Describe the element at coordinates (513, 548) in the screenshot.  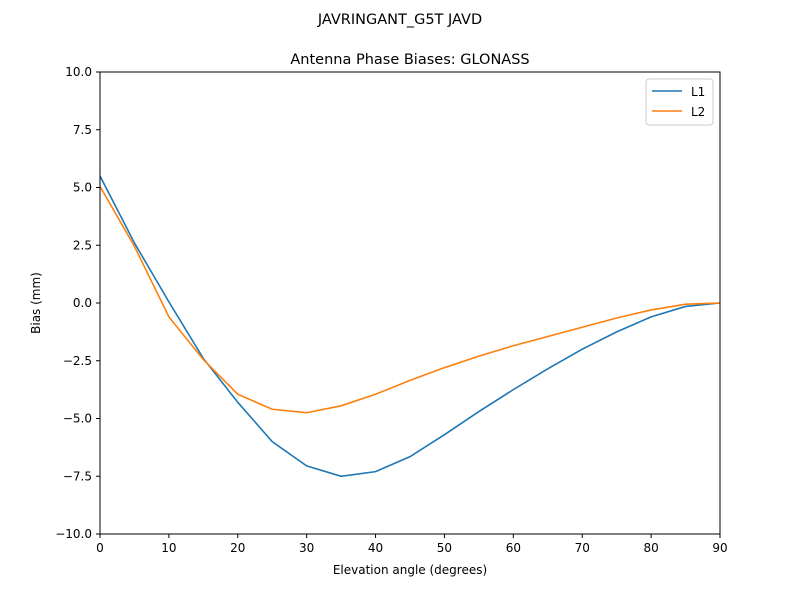
I see `x-tick-label: 60` at that location.